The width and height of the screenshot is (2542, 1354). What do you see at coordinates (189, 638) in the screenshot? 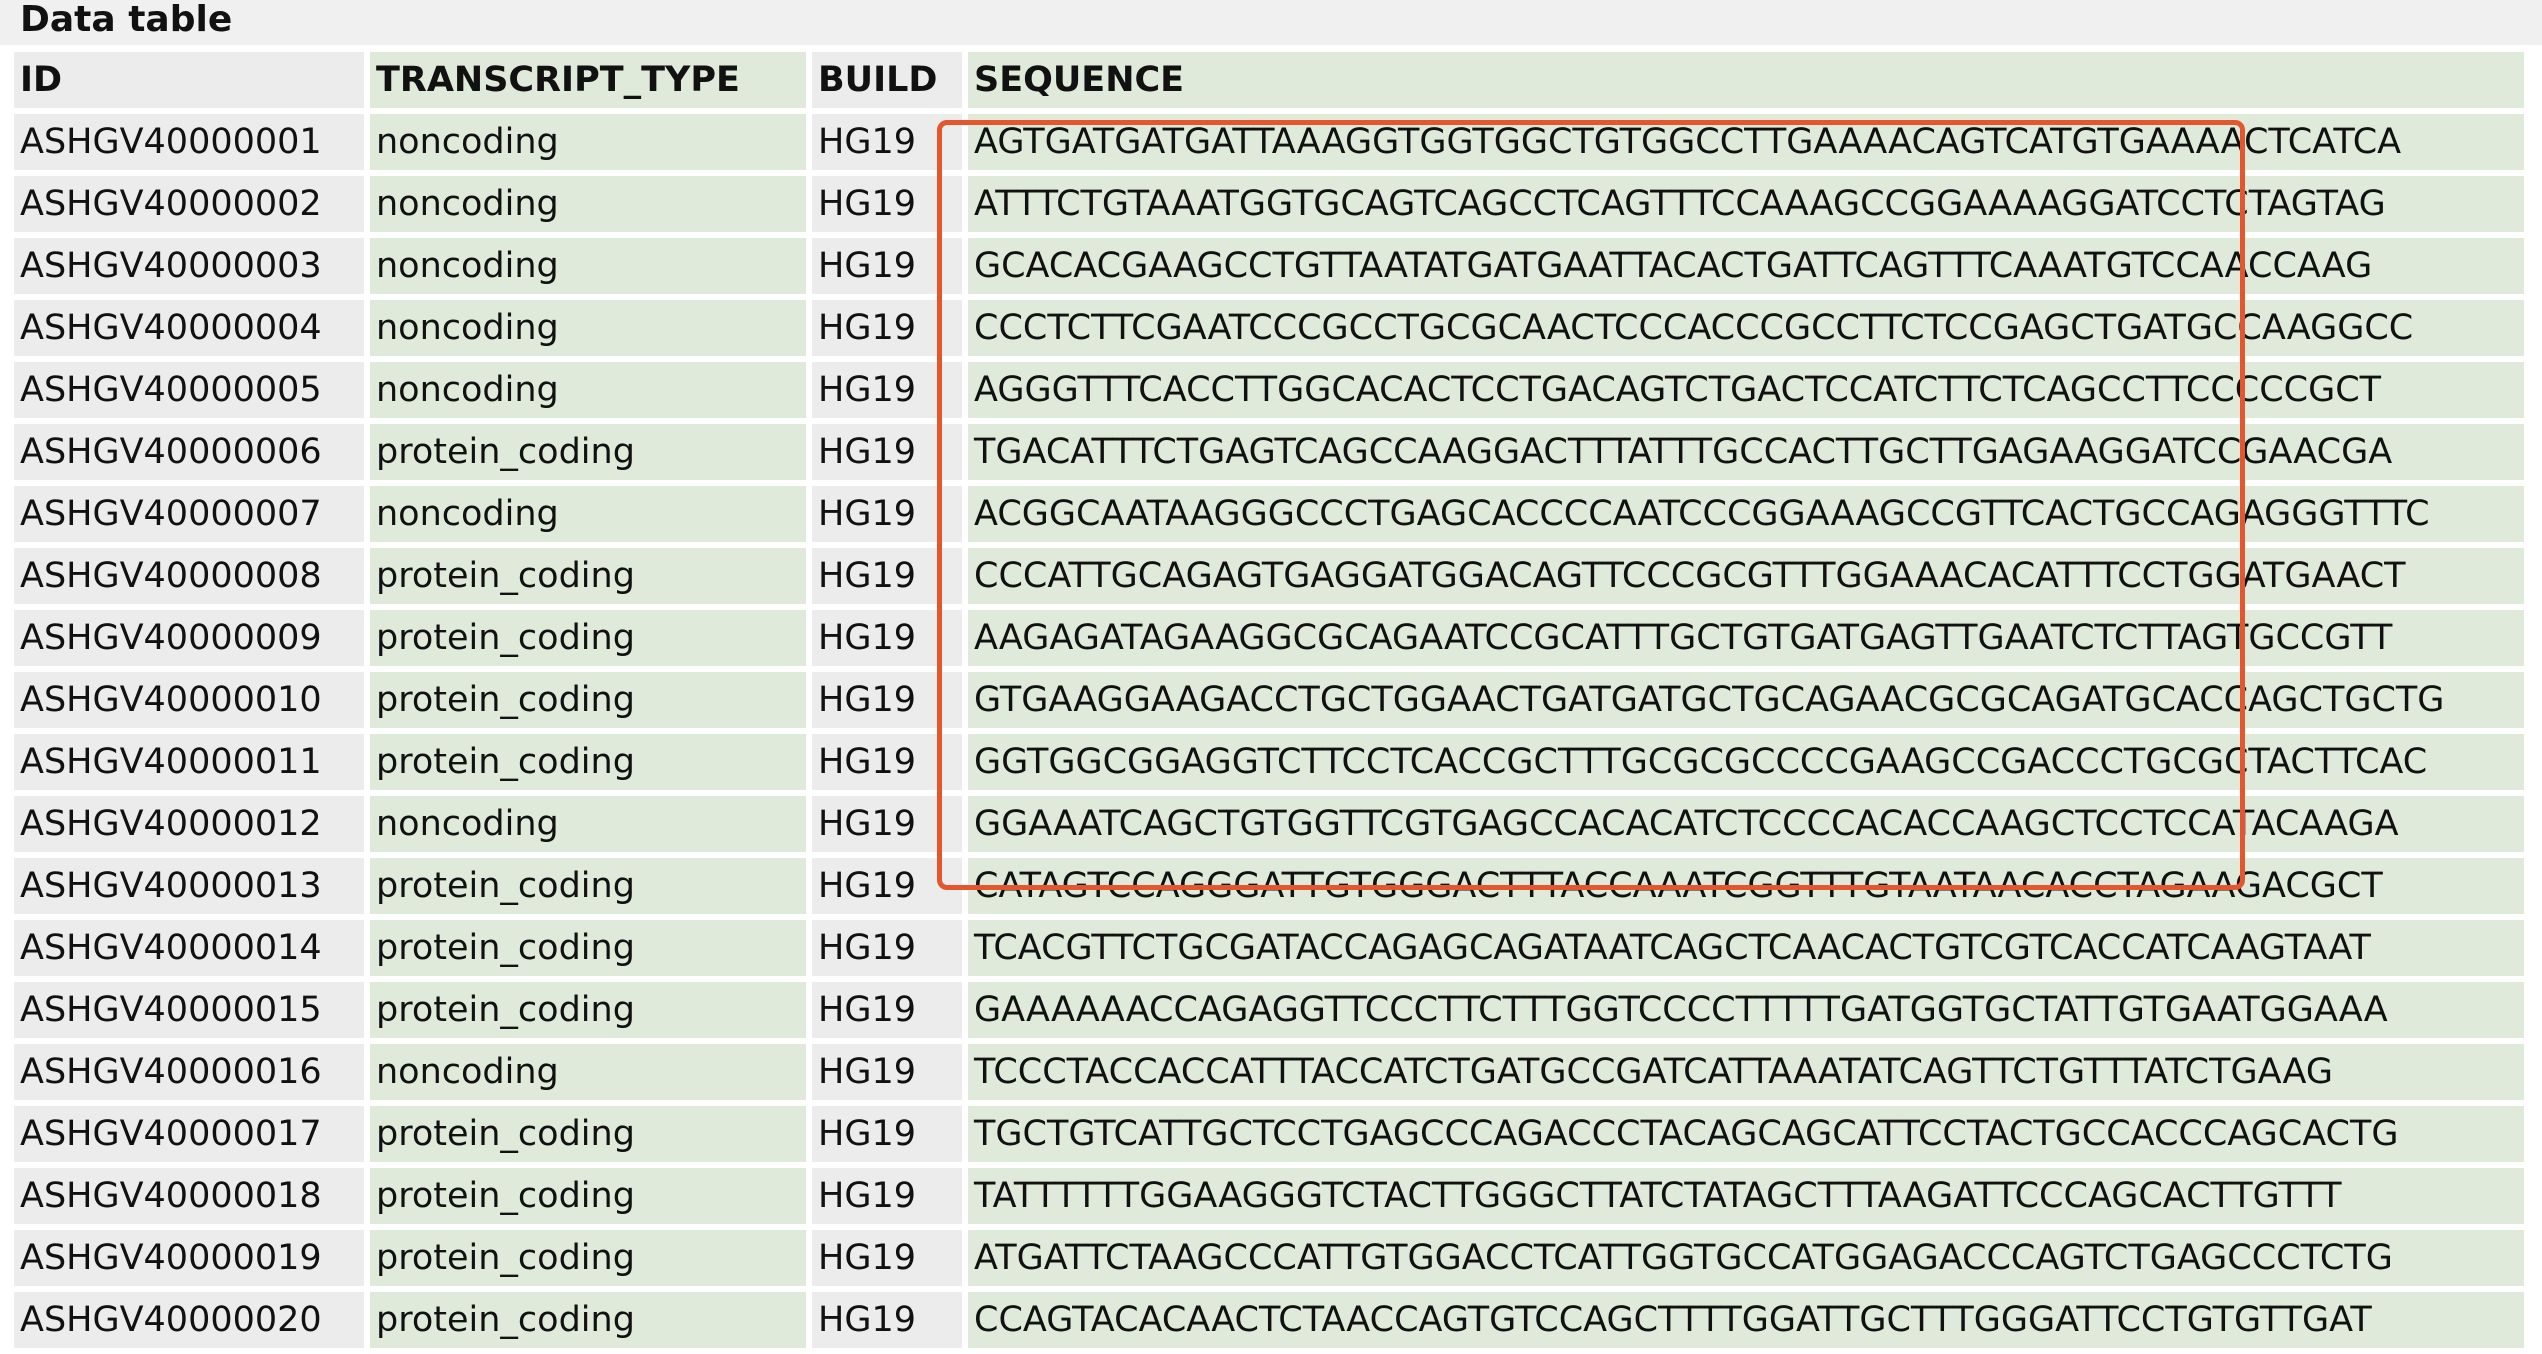
I see `id-cell: ASHGV40000009` at bounding box center [189, 638].